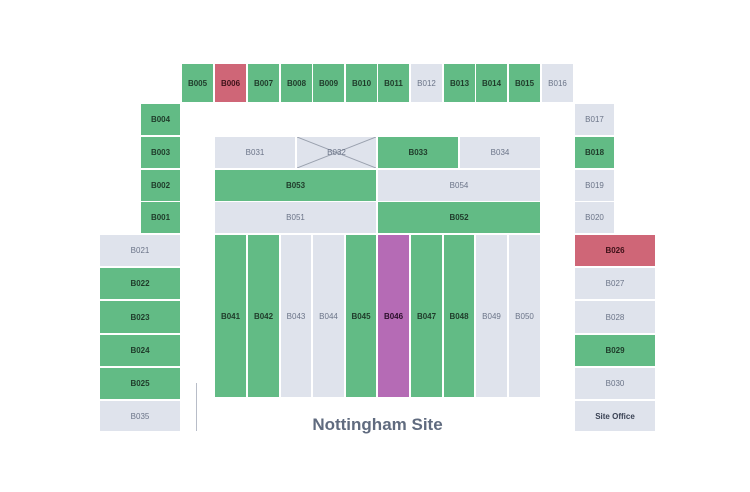 The height and width of the screenshot is (492, 750). I want to click on unit-label: B032, so click(336, 152).